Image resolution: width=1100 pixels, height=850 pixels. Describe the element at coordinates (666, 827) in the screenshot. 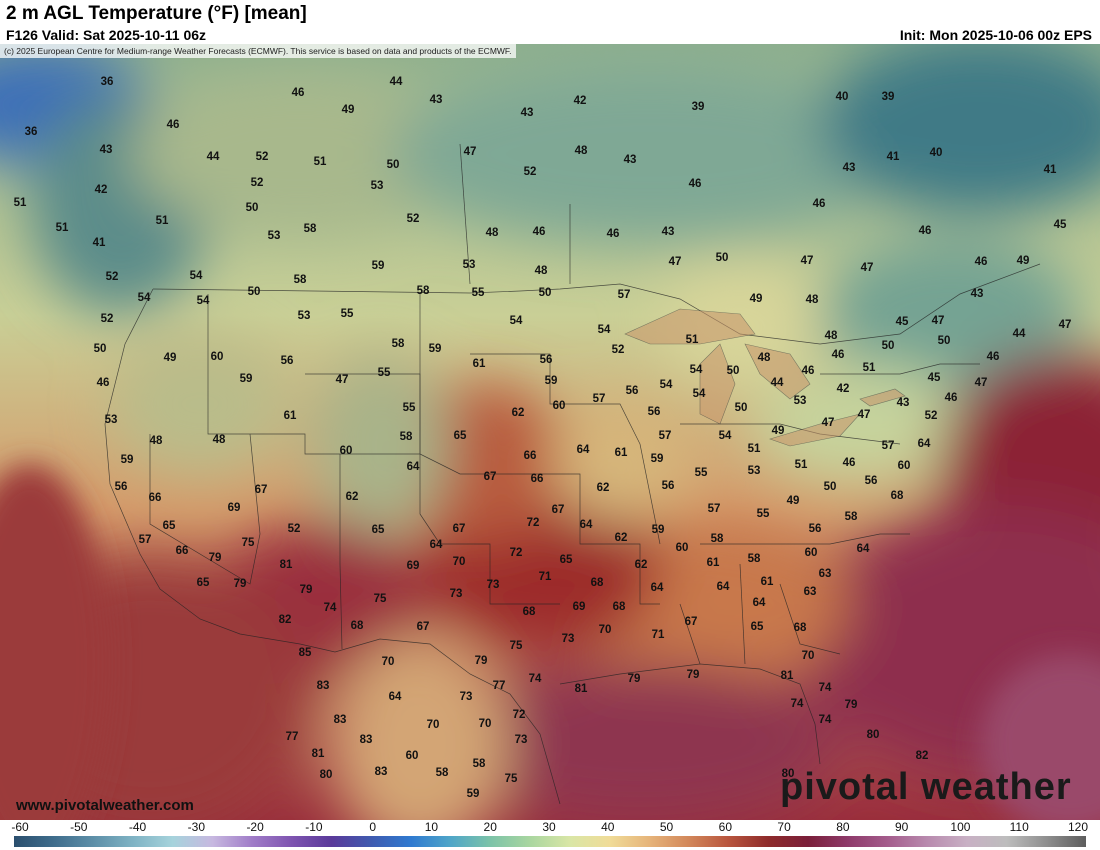

I see `colorbar-tick-label: 50` at that location.